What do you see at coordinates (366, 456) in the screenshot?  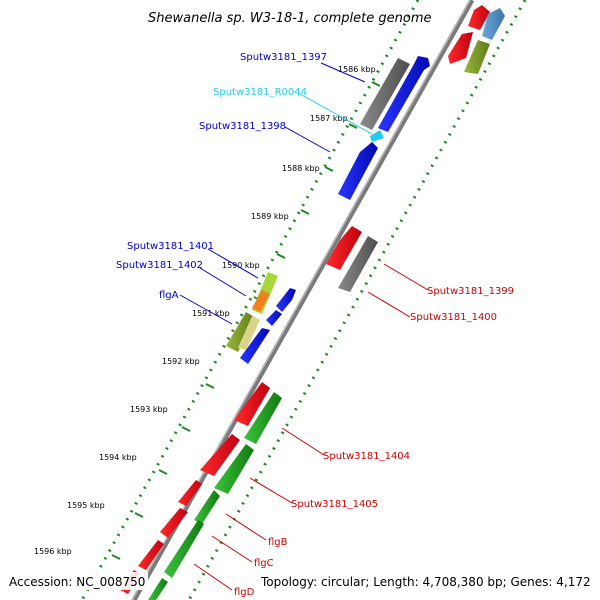 I see `label-sputw3181-1404: Sputw3181_1404` at bounding box center [366, 456].